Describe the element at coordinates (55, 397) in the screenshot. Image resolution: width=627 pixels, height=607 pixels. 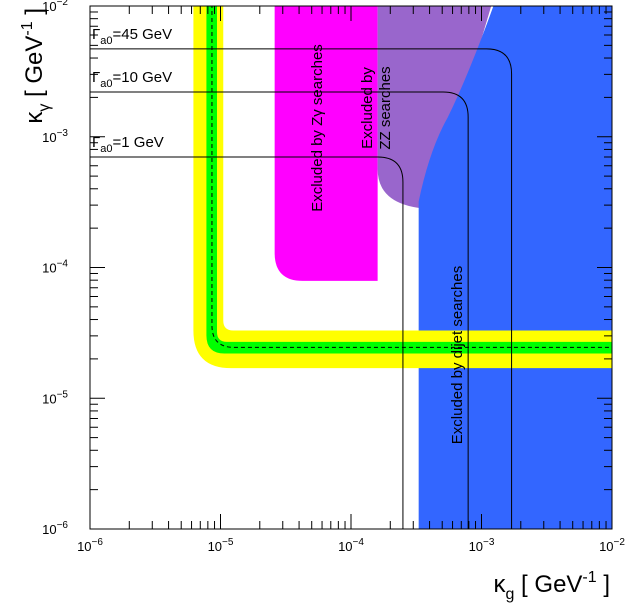
I see `y-tick-label: 10⁻⁵` at that location.